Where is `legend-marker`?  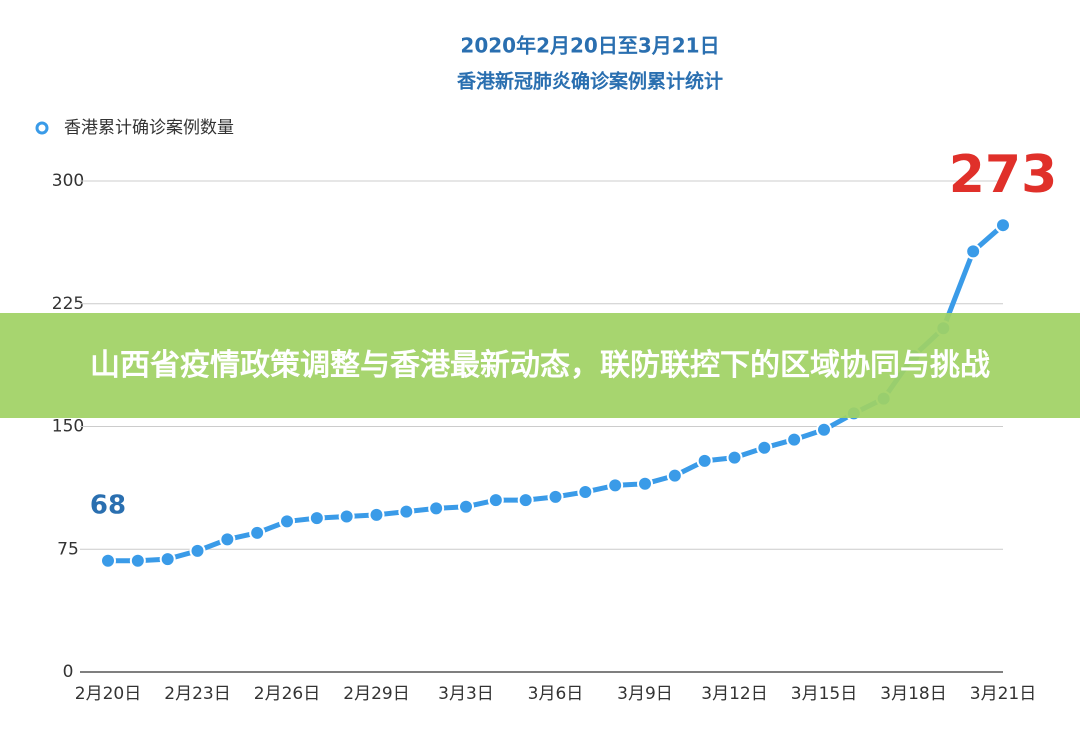
legend-marker is located at coordinates (42, 128).